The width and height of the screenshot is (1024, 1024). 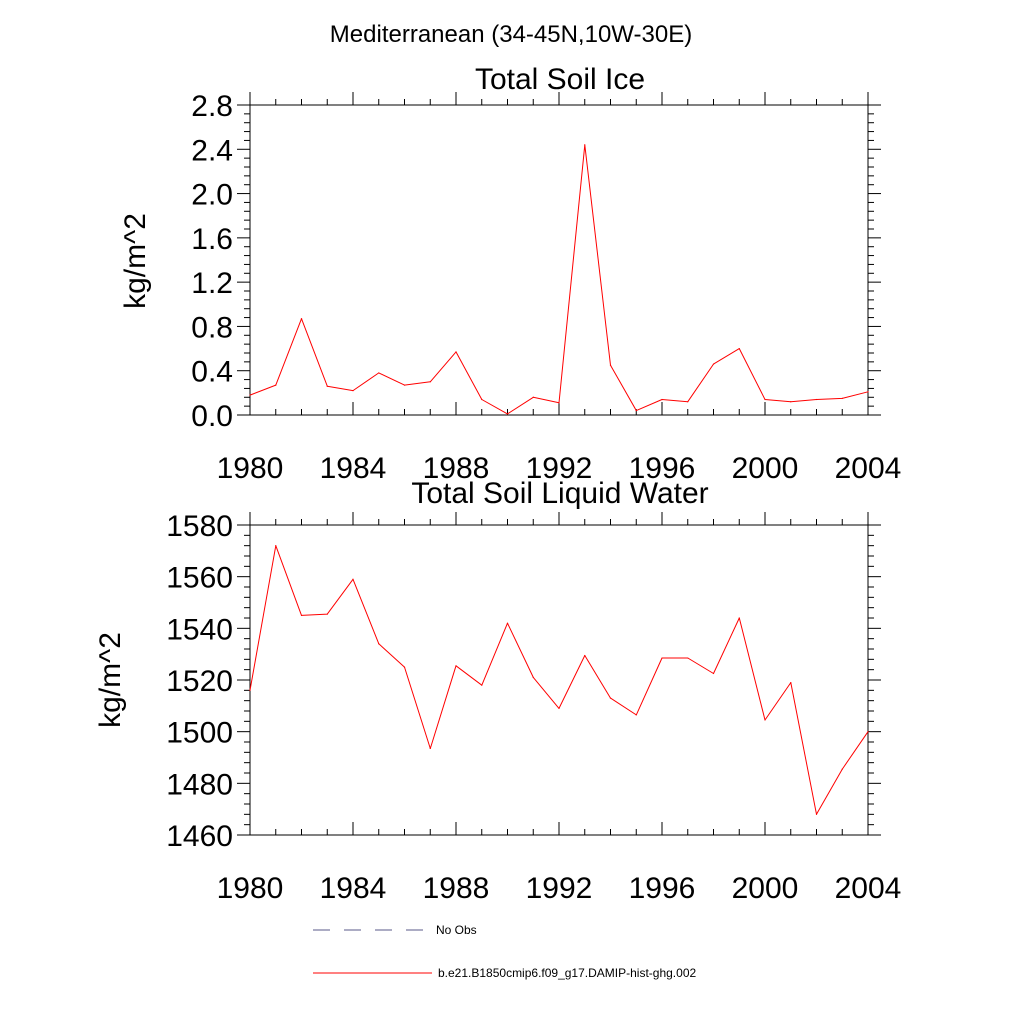 What do you see at coordinates (511, 34) in the screenshot?
I see `figure-title: Mediterranean (34-45N,10W-30E)` at bounding box center [511, 34].